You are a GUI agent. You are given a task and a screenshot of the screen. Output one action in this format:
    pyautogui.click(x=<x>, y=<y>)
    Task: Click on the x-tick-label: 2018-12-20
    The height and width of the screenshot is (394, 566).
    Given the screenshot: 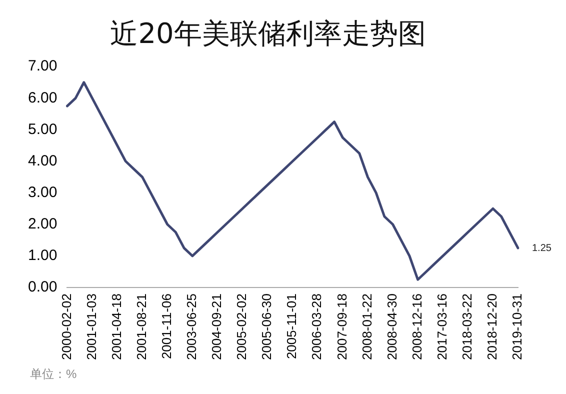 What is the action you would take?
    pyautogui.click(x=492, y=327)
    